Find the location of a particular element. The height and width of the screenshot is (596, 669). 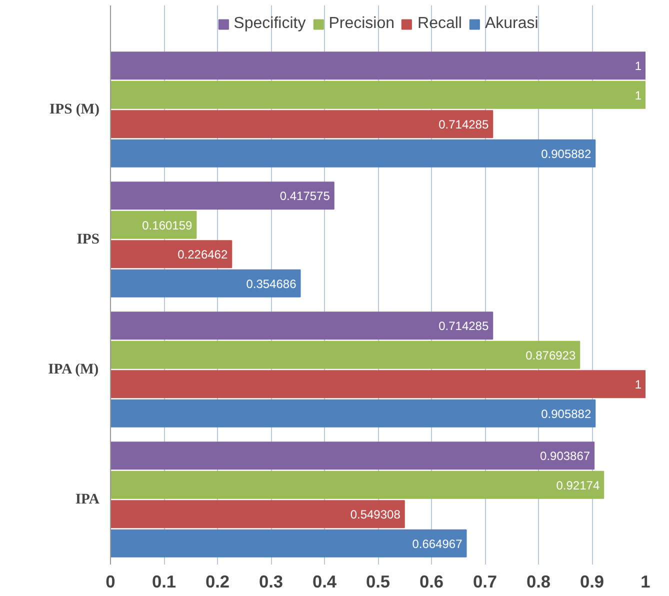

data-label: 0.92174 is located at coordinates (578, 485).